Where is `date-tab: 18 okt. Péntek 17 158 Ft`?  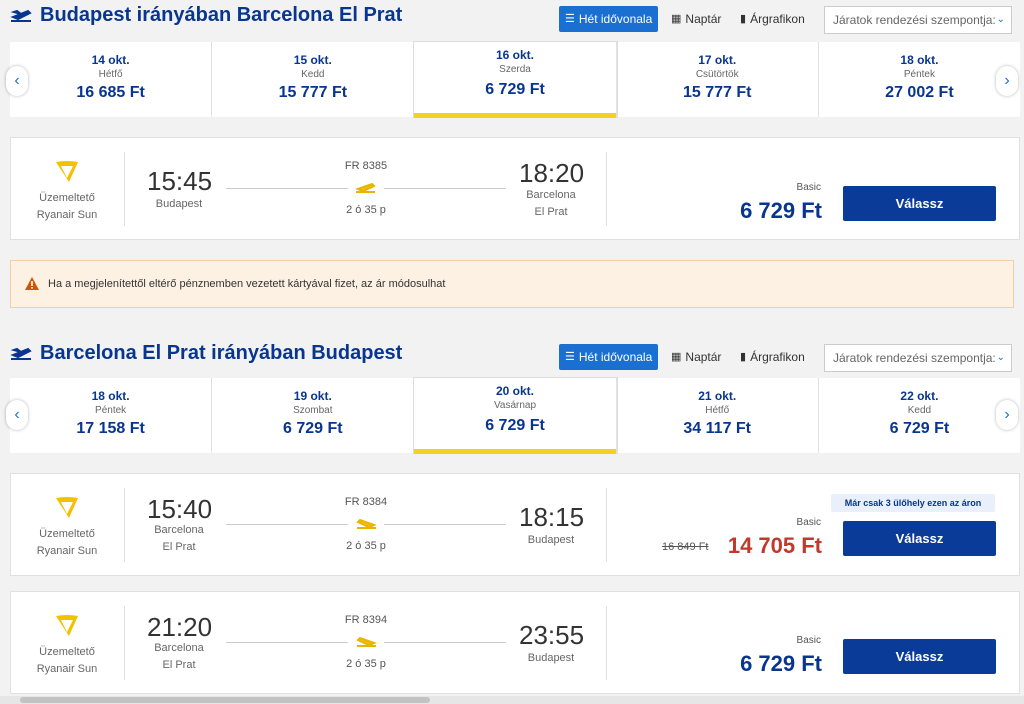 date-tab: 18 okt. Péntek 17 158 Ft is located at coordinates (111, 415).